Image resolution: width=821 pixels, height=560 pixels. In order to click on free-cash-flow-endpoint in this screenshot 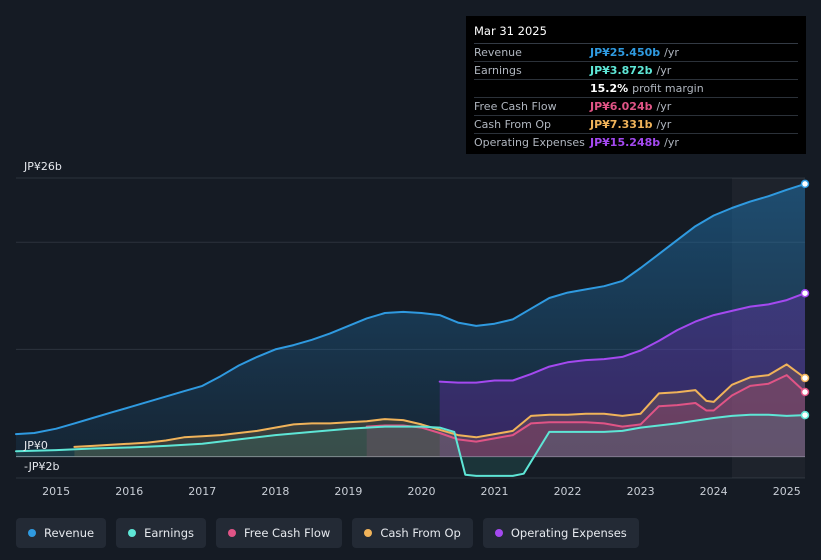, I will do `click(805, 392)`.